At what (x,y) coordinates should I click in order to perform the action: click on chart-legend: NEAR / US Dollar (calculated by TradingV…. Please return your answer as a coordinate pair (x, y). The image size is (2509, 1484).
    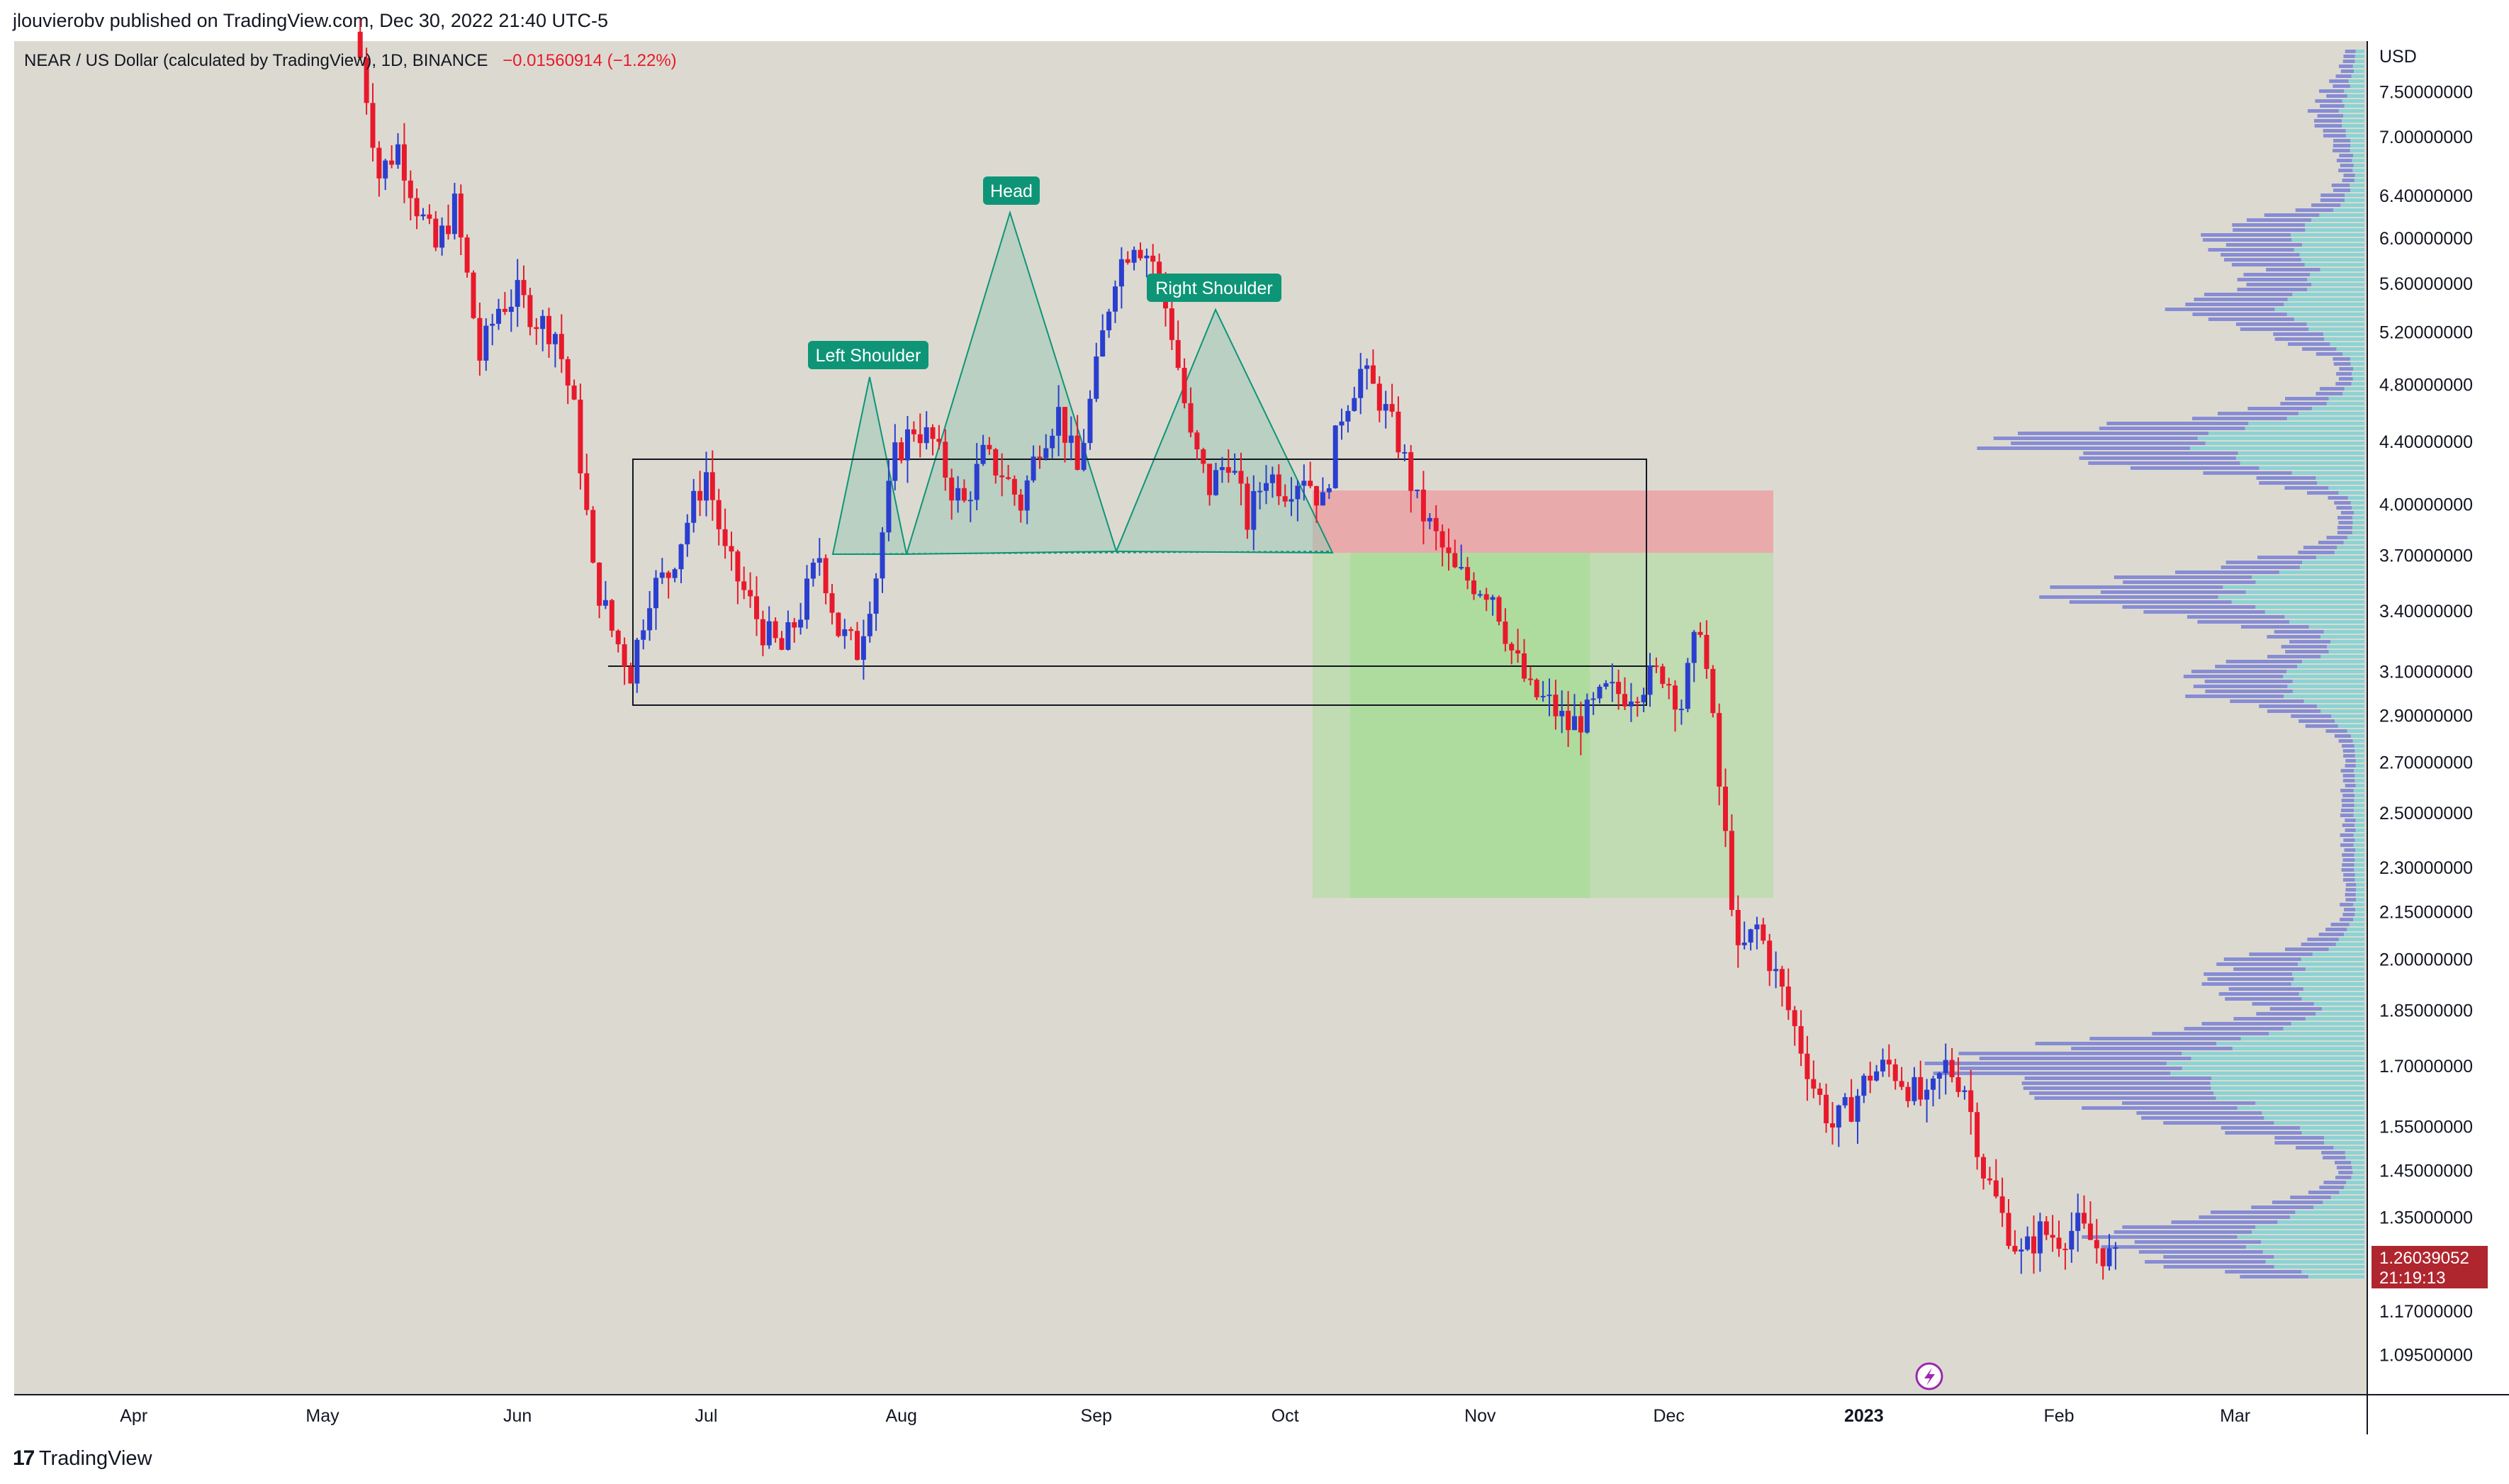
    Looking at the image, I should click on (350, 60).